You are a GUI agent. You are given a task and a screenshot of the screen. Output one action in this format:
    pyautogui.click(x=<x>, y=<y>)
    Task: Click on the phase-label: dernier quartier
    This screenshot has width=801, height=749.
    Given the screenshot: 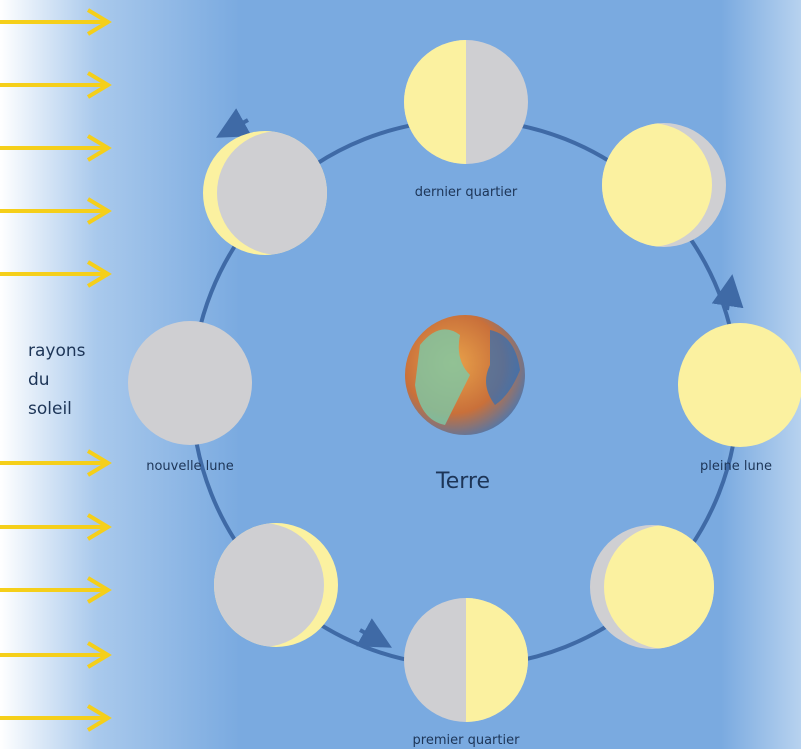 What is the action you would take?
    pyautogui.click(x=466, y=192)
    